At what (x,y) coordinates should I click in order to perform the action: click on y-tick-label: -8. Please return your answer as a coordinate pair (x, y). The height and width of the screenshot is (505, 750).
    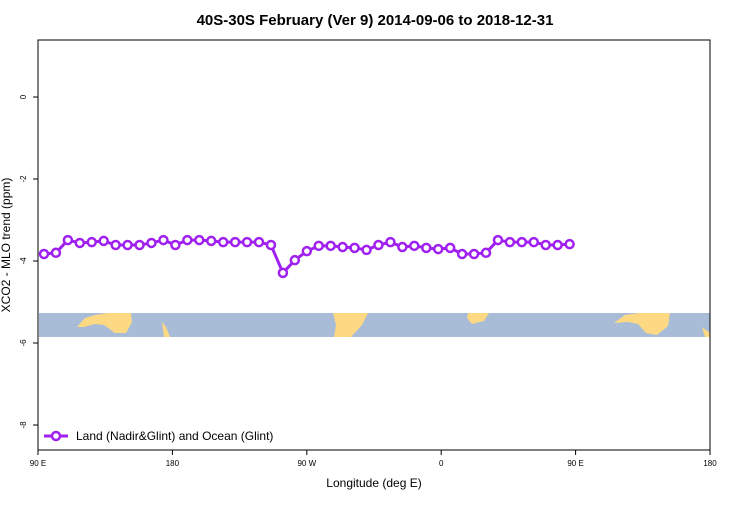
    Looking at the image, I should click on (23, 425).